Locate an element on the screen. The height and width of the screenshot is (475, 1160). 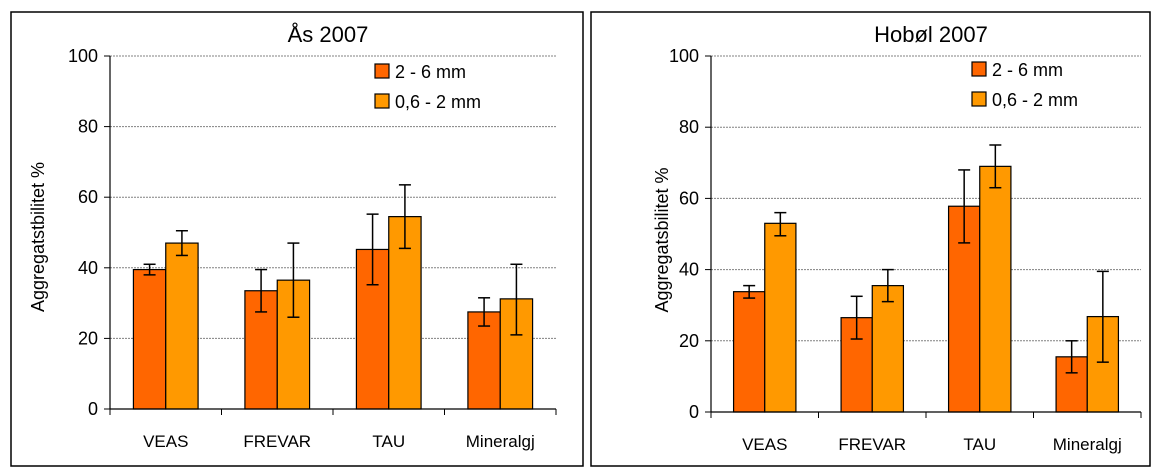
chart-title: Hobøl 2007 is located at coordinates (931, 34).